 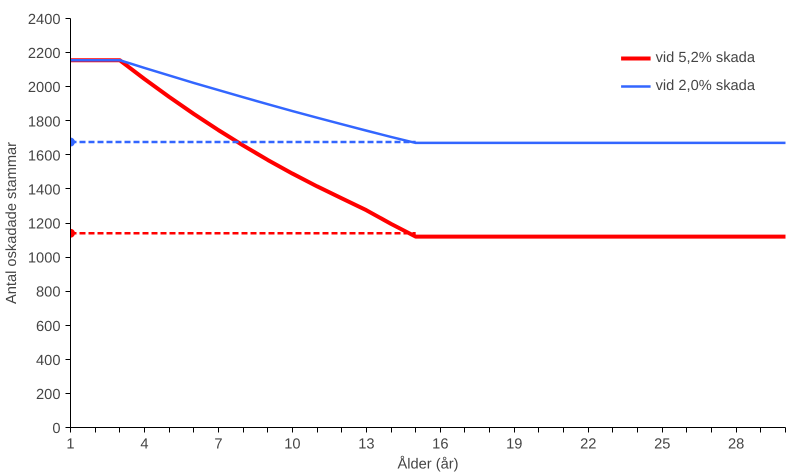 I want to click on y-axis-title: Antal oskadade stammar, so click(x=12, y=223).